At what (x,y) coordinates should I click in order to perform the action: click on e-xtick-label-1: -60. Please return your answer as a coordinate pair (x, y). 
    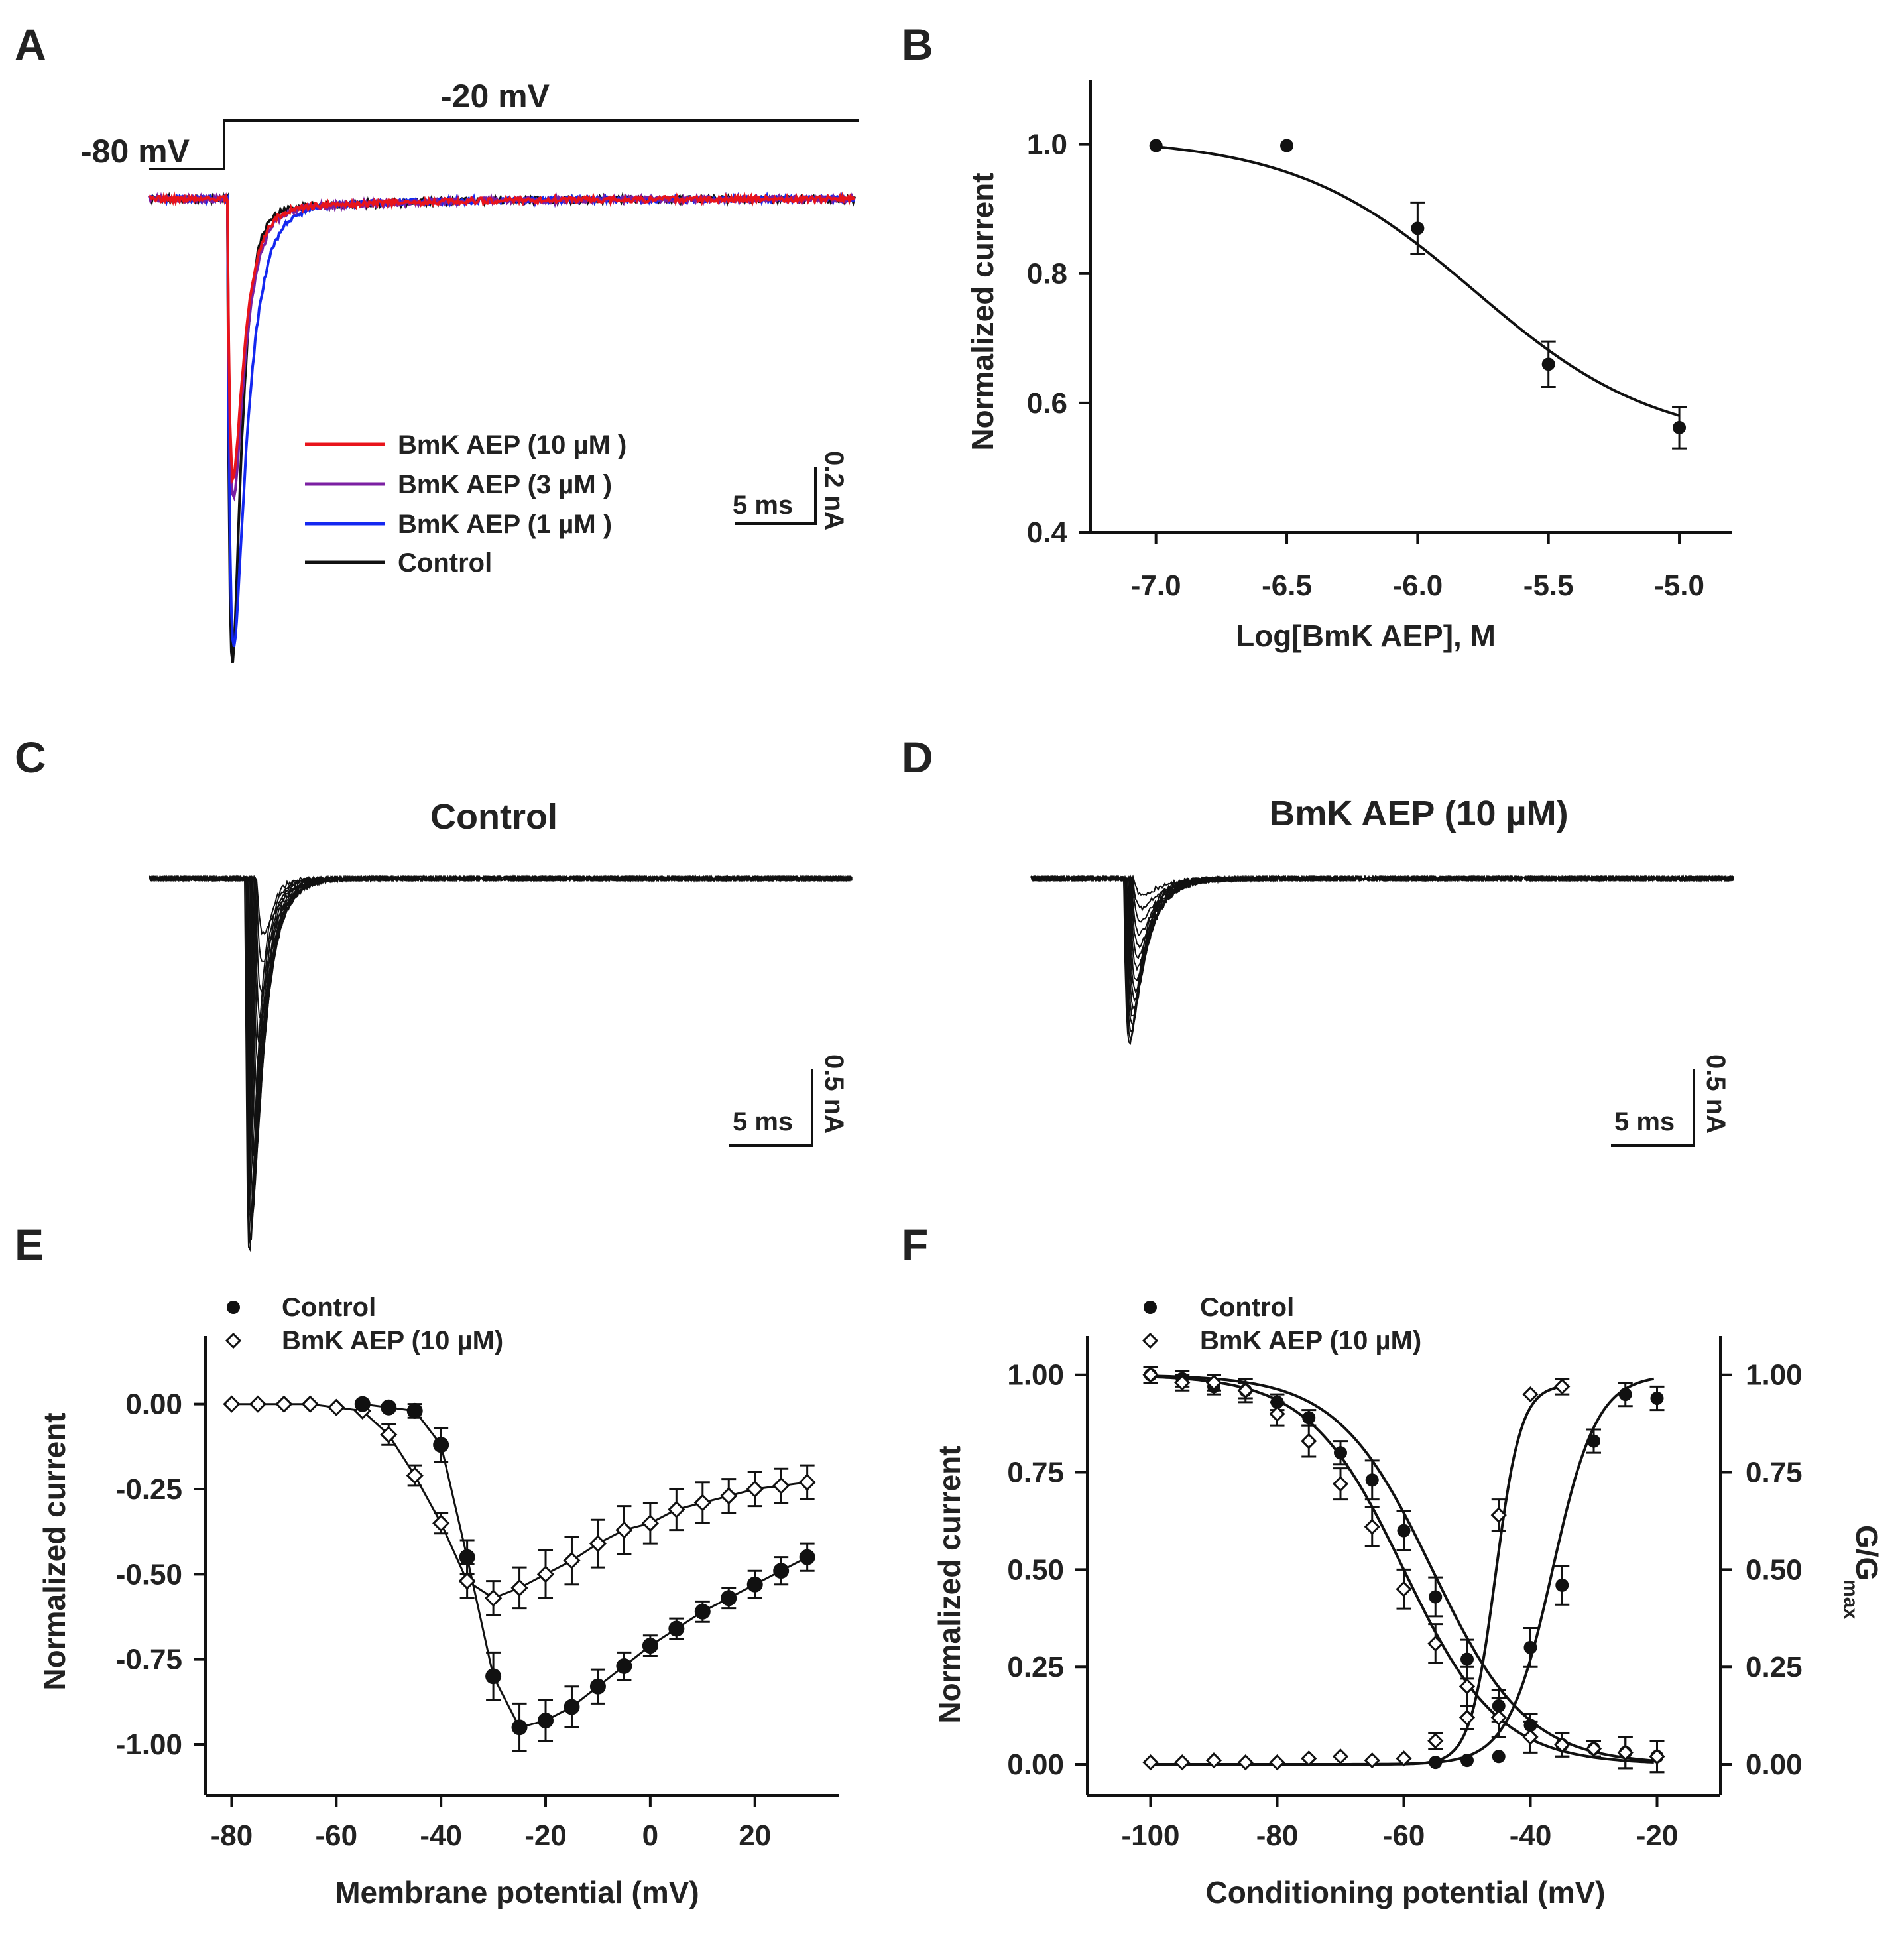
    Looking at the image, I should click on (337, 1836).